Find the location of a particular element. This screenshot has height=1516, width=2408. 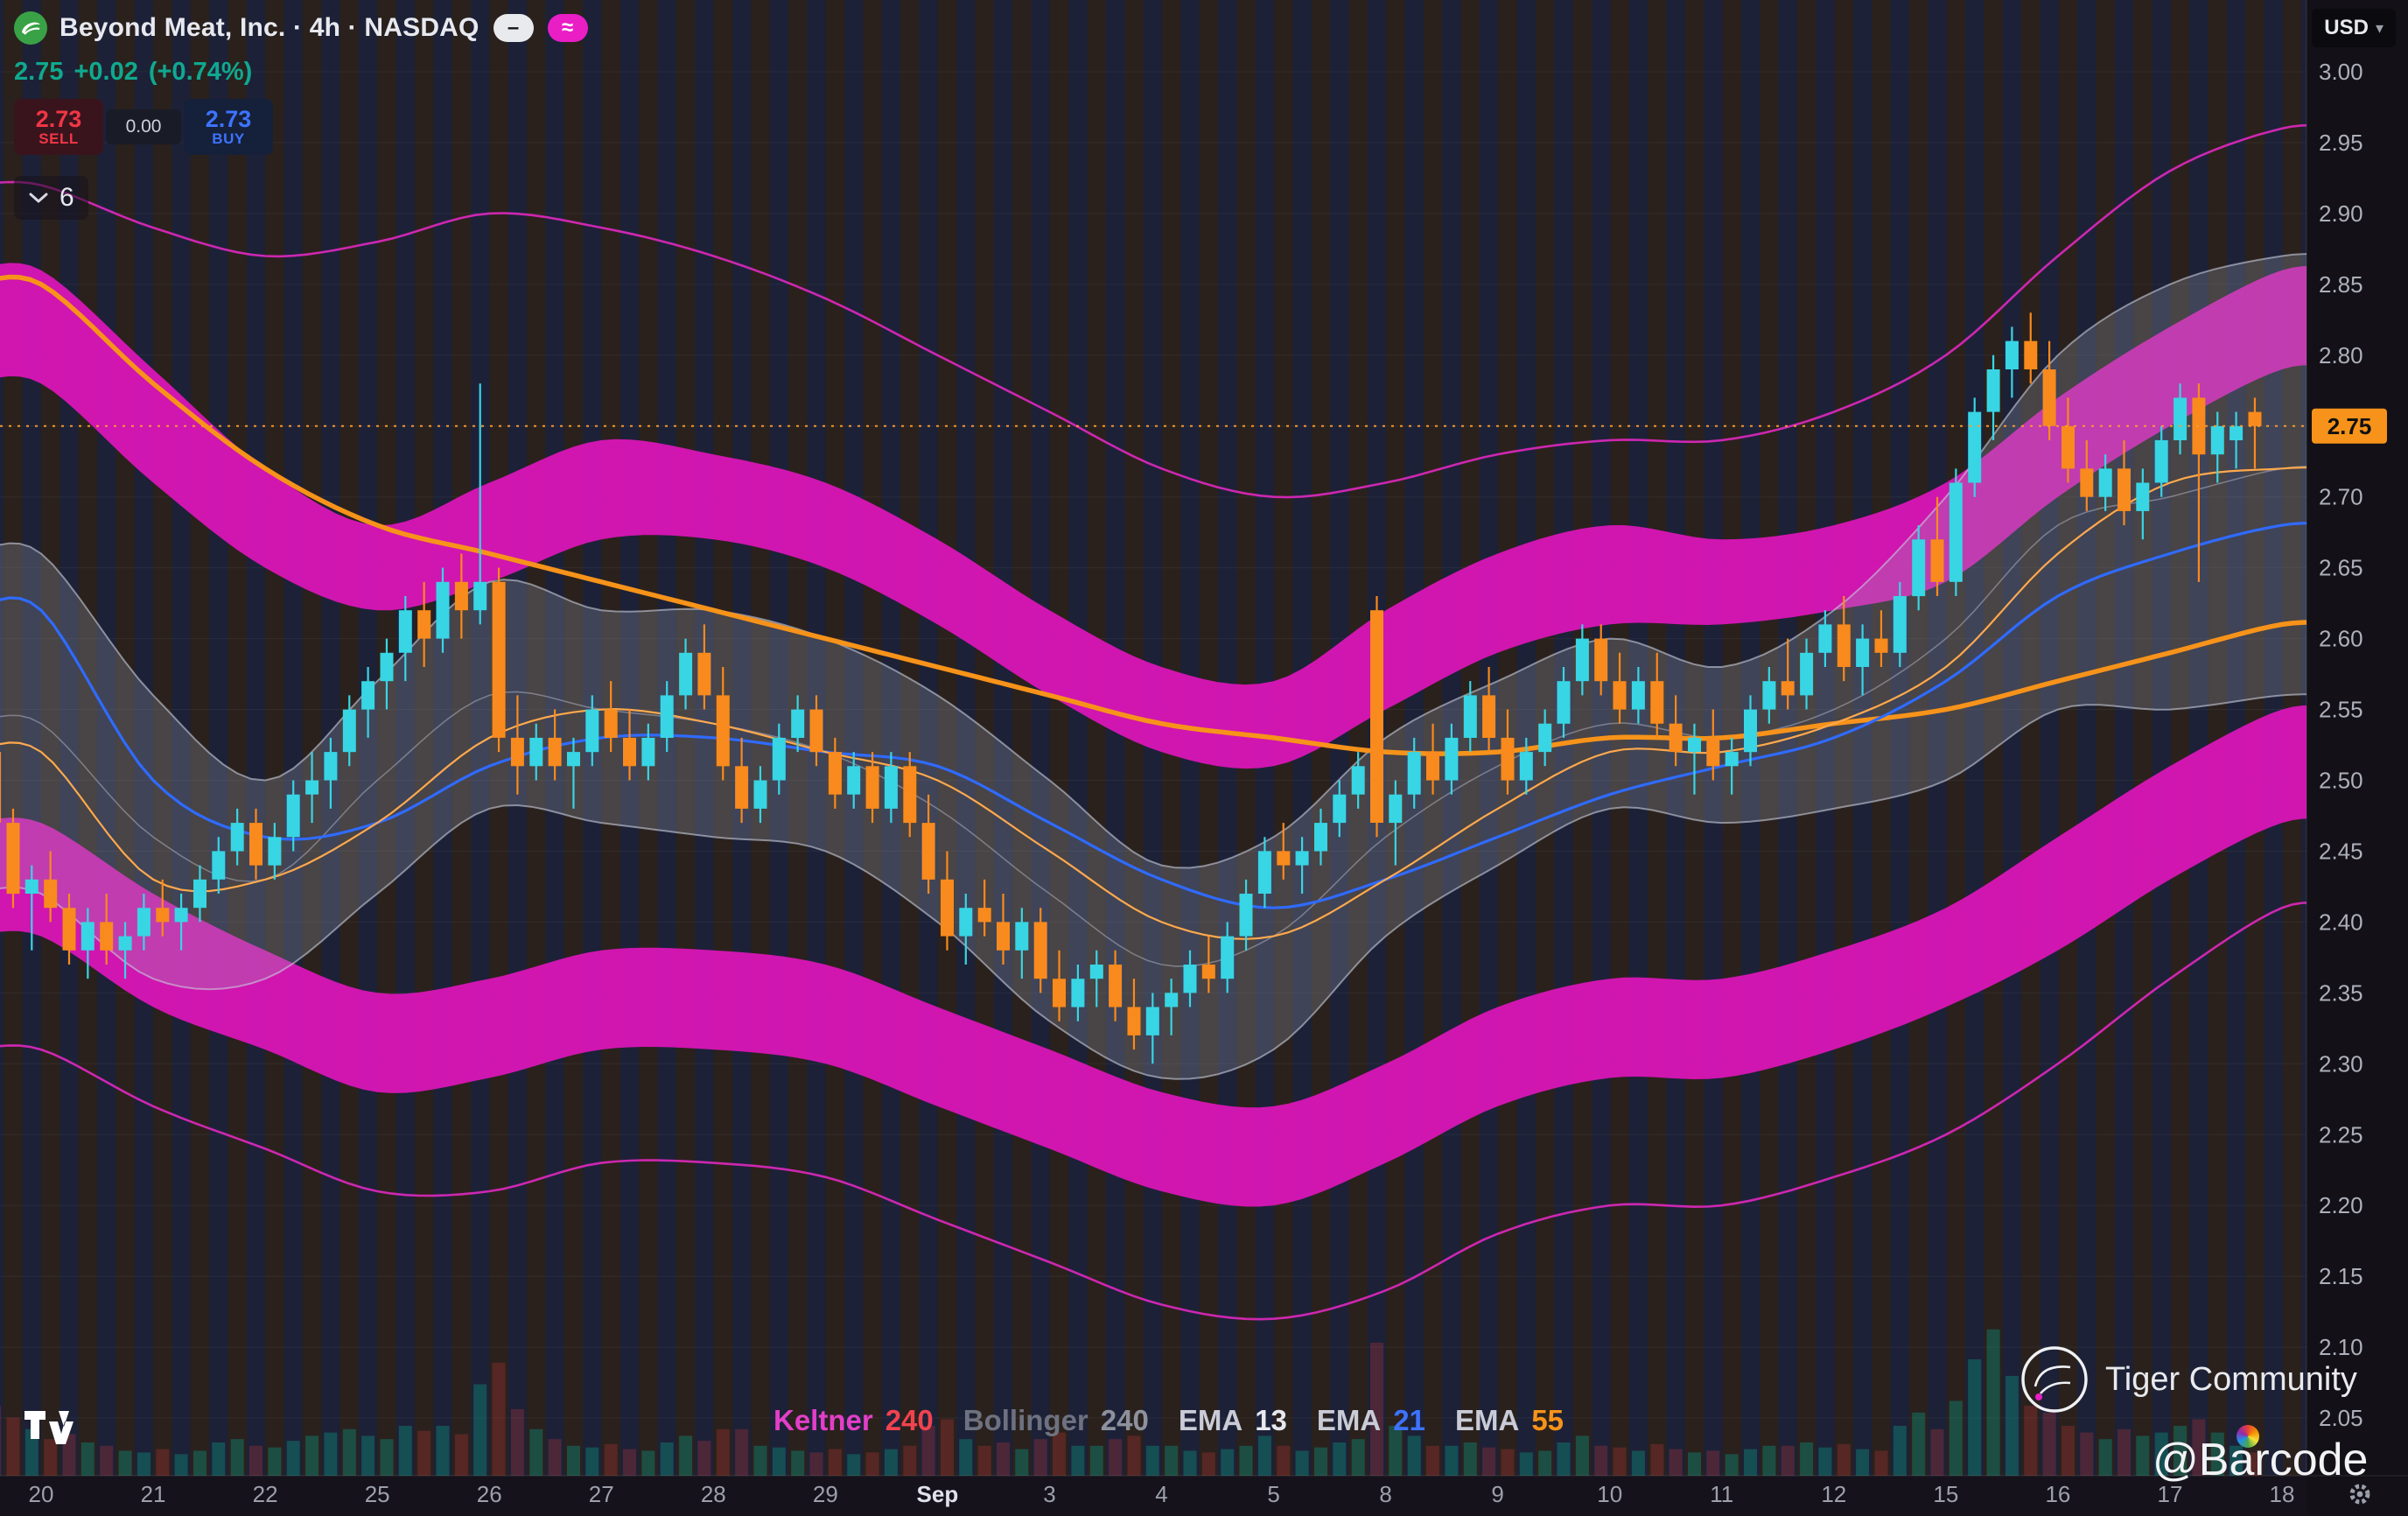

price-tick-label: 2.70 is located at coordinates (2341, 497).